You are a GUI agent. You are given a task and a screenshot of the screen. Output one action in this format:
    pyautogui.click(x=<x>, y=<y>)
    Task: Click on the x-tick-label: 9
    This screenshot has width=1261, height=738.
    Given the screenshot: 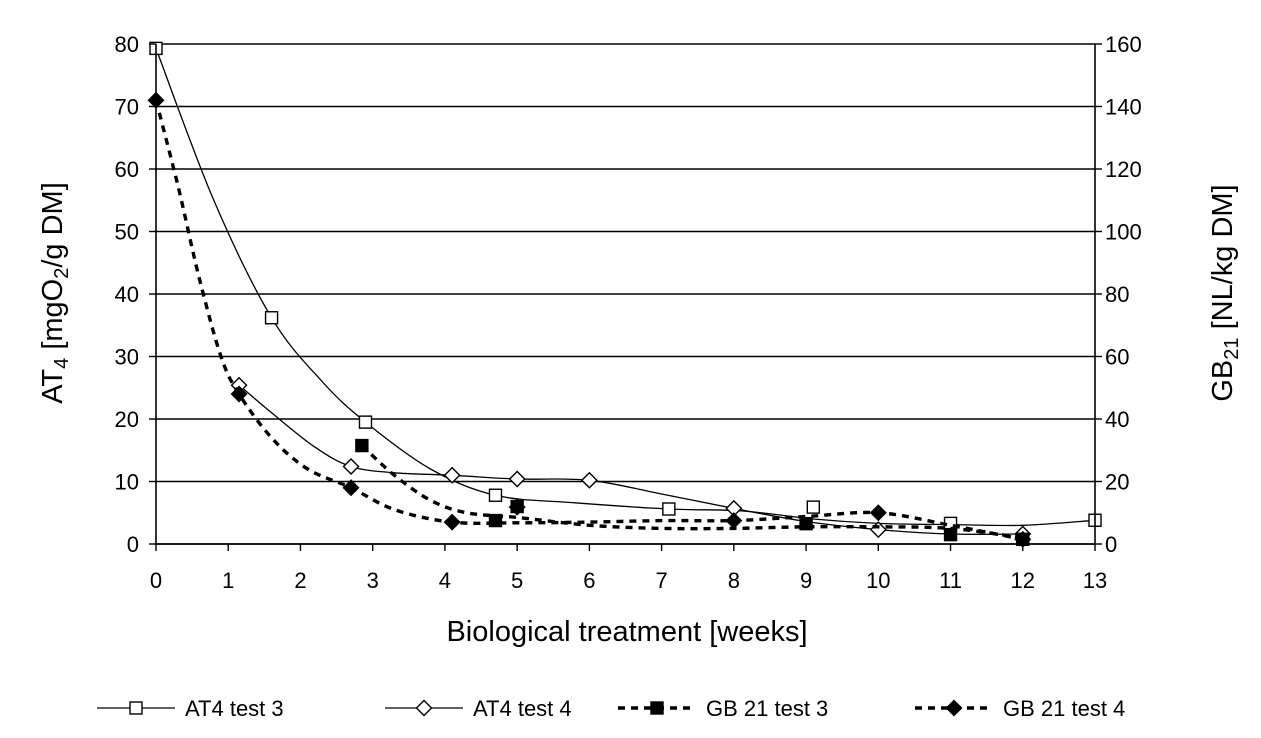 What is the action you would take?
    pyautogui.click(x=806, y=580)
    